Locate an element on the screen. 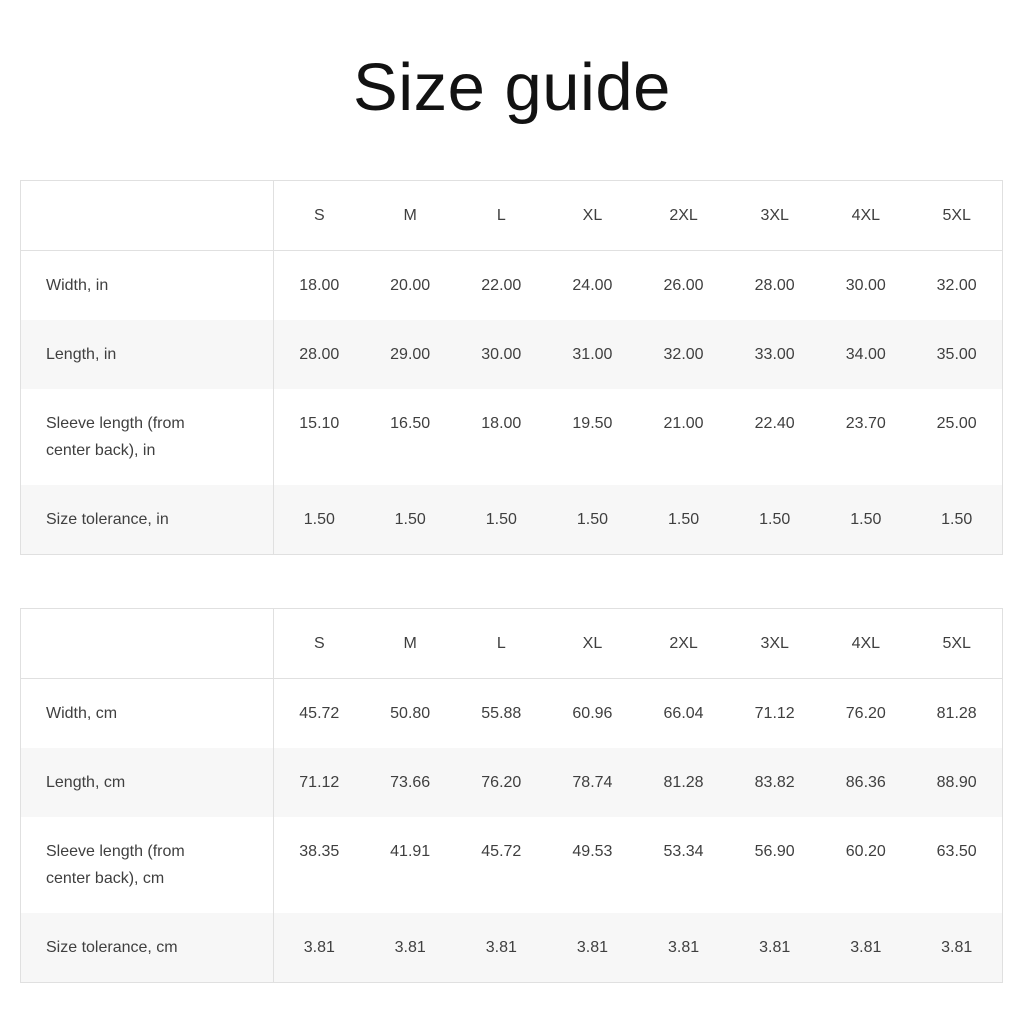 This screenshot has height=1024, width=1024. row-label: Sleeve length (from center back), cm is located at coordinates (147, 865).